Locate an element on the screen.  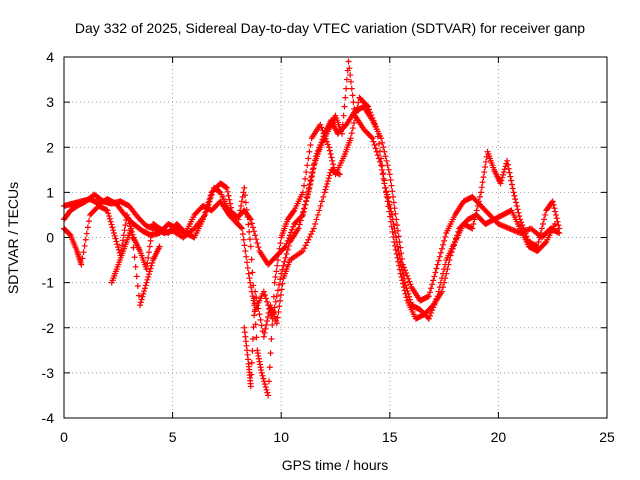
x-tick-label: 15 is located at coordinates (390, 437).